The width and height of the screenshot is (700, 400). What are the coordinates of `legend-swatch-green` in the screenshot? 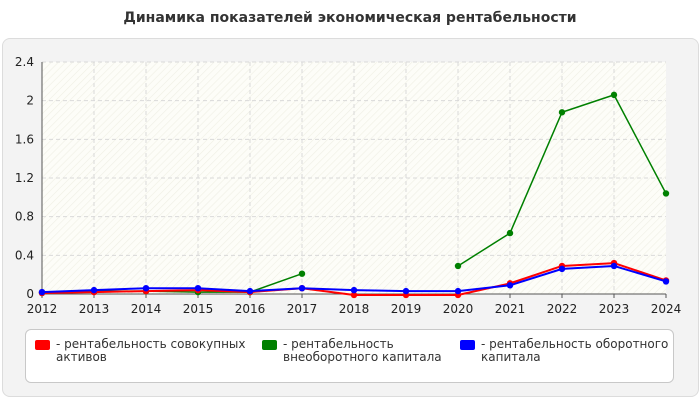 It's located at (269, 345).